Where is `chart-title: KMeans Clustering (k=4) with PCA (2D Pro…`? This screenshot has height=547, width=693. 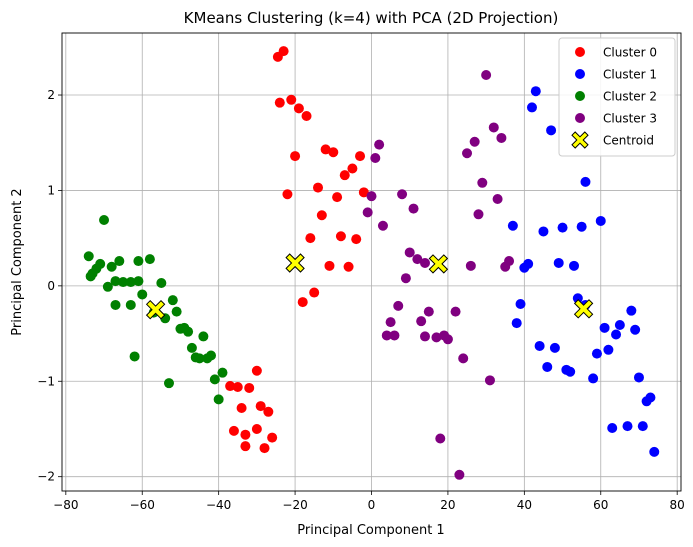 chart-title: KMeans Clustering (k=4) with PCA (2D Pro… is located at coordinates (371, 18).